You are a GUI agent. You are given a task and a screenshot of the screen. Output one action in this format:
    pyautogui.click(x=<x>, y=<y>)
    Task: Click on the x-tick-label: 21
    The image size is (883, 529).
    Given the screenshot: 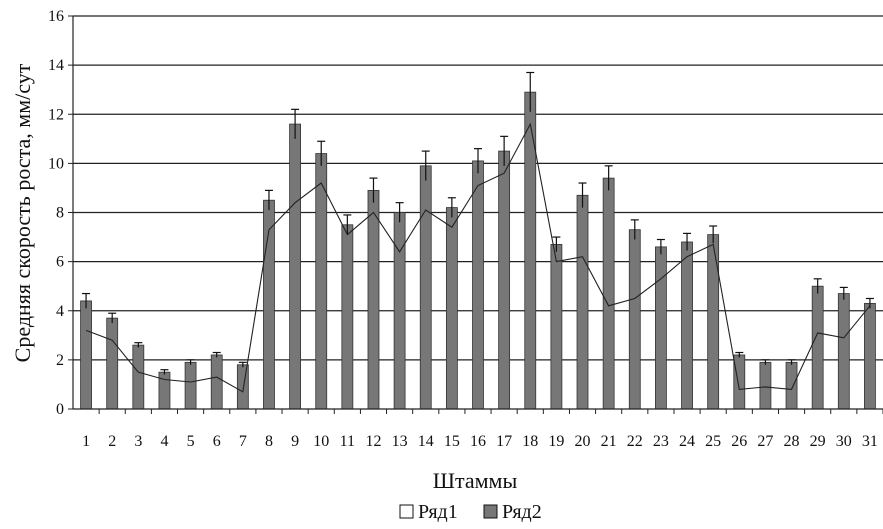 What is the action you would take?
    pyautogui.click(x=609, y=441)
    